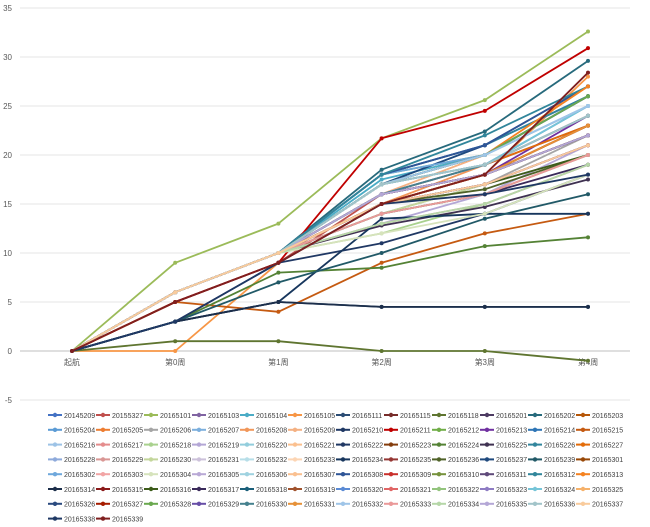 This screenshot has height=527, width=650. Describe the element at coordinates (463, 445) in the screenshot. I see `legend-label: 20165224` at that location.